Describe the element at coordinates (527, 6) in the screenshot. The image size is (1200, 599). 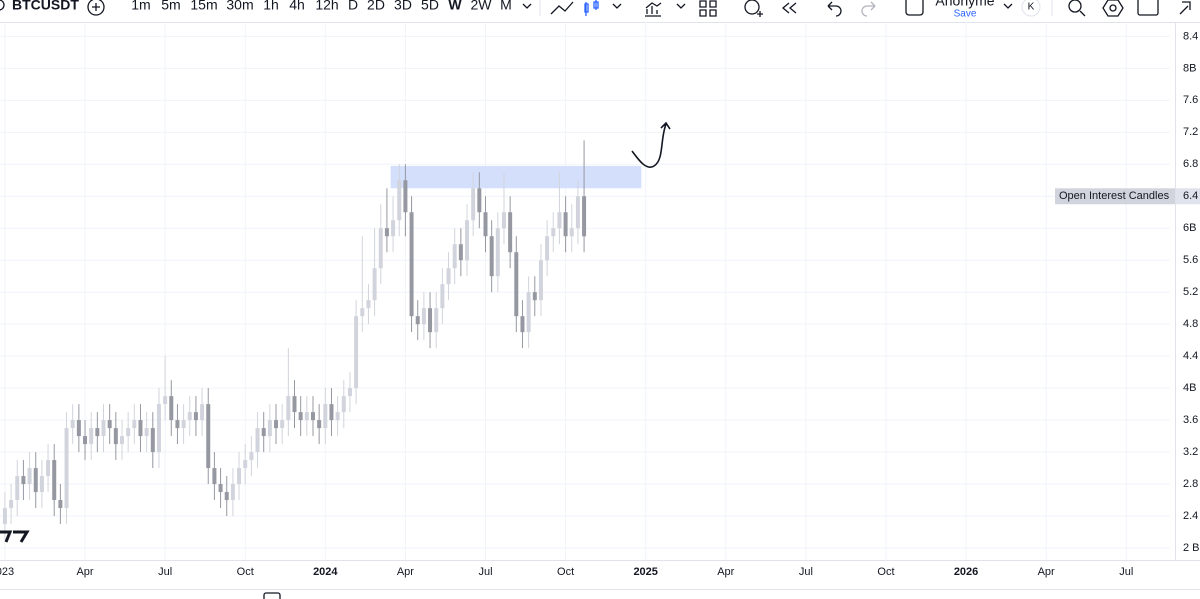
I see `interval-dropdown` at that location.